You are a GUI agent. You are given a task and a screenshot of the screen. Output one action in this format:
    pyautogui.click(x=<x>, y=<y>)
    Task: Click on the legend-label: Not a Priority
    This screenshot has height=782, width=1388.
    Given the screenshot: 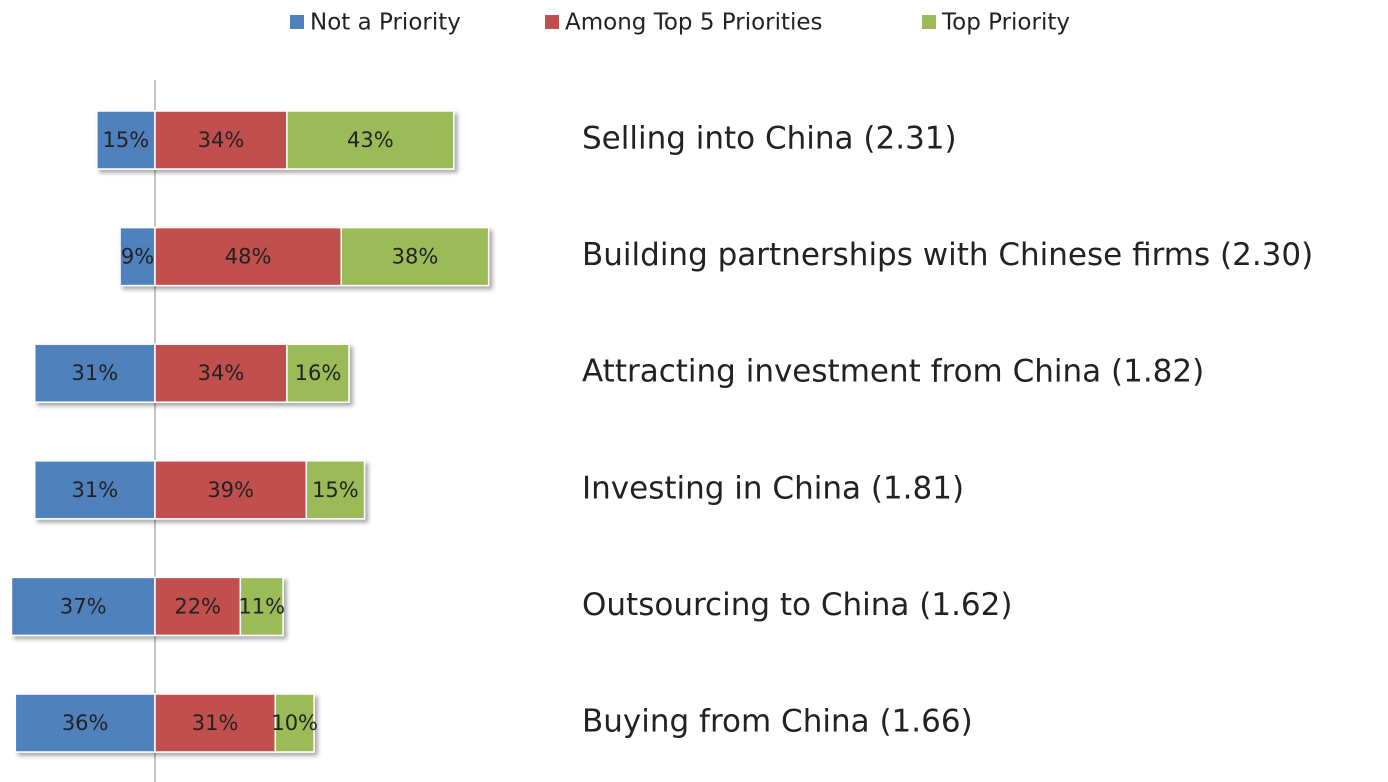 What is the action you would take?
    pyautogui.click(x=385, y=23)
    